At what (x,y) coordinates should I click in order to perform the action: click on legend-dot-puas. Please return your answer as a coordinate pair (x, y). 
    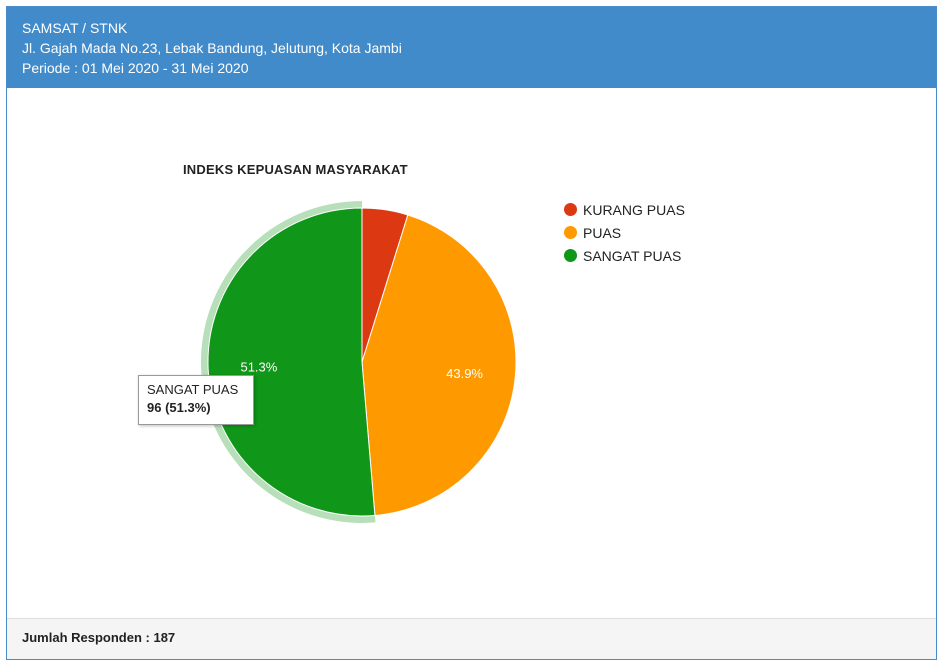
    Looking at the image, I should click on (570, 232).